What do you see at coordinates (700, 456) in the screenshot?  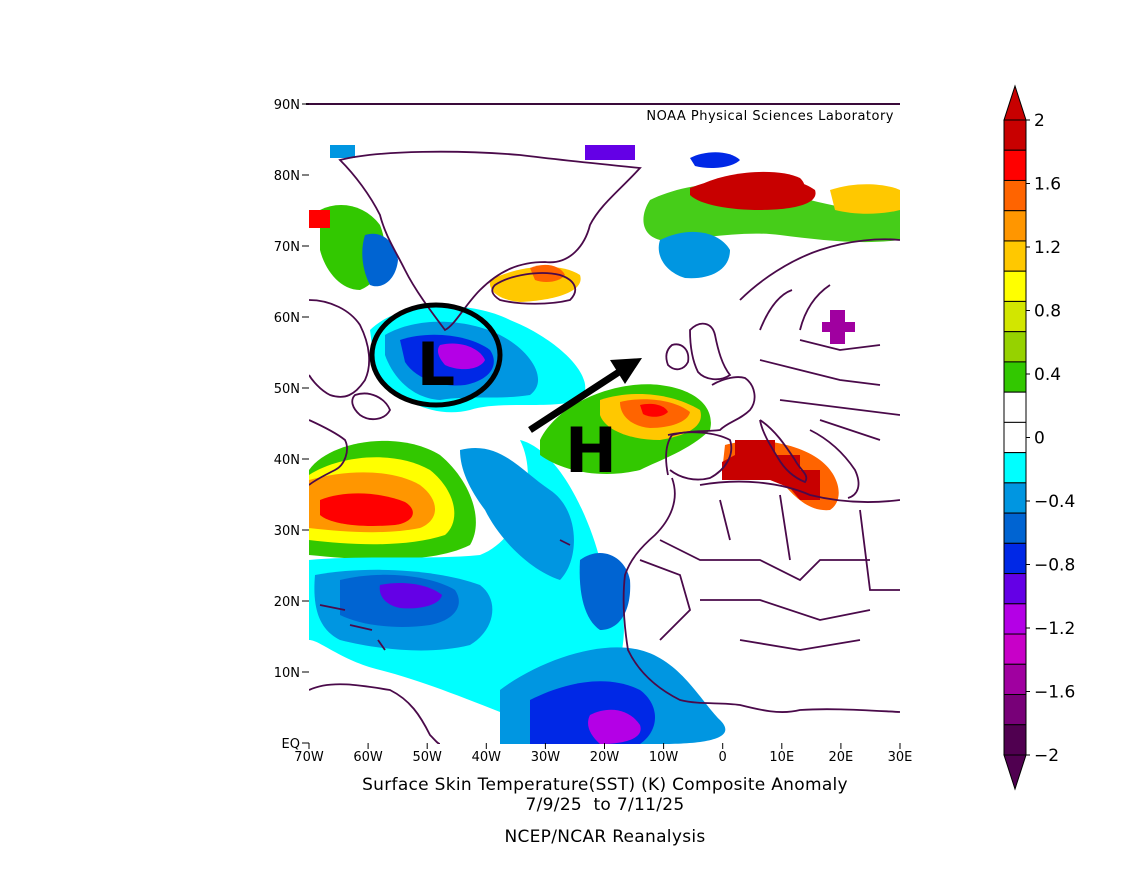 I see `coast-iberia` at bounding box center [700, 456].